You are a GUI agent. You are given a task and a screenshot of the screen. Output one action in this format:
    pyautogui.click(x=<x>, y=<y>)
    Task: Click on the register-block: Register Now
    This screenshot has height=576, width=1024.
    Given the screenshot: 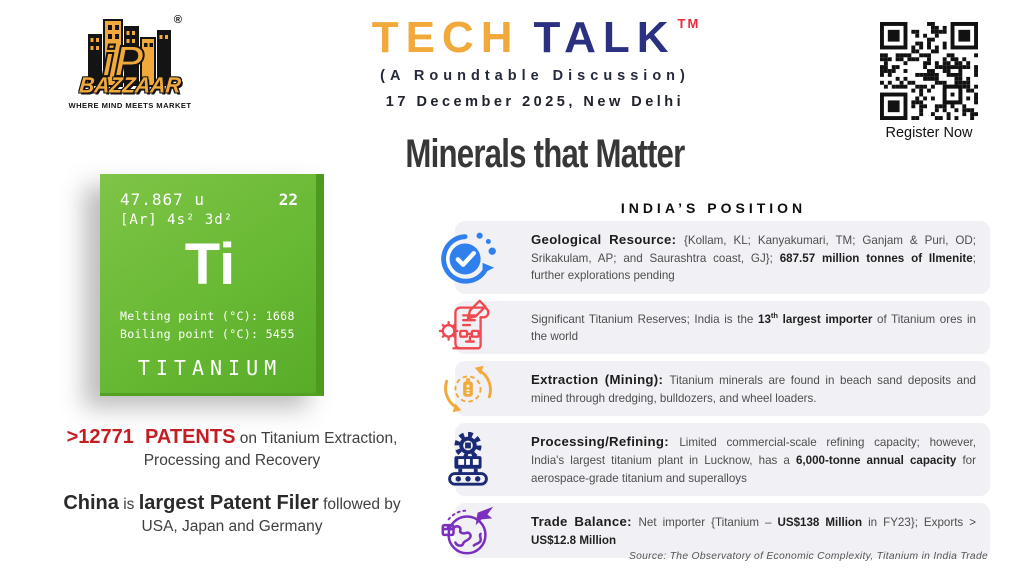 What is the action you would take?
    pyautogui.click(x=929, y=81)
    